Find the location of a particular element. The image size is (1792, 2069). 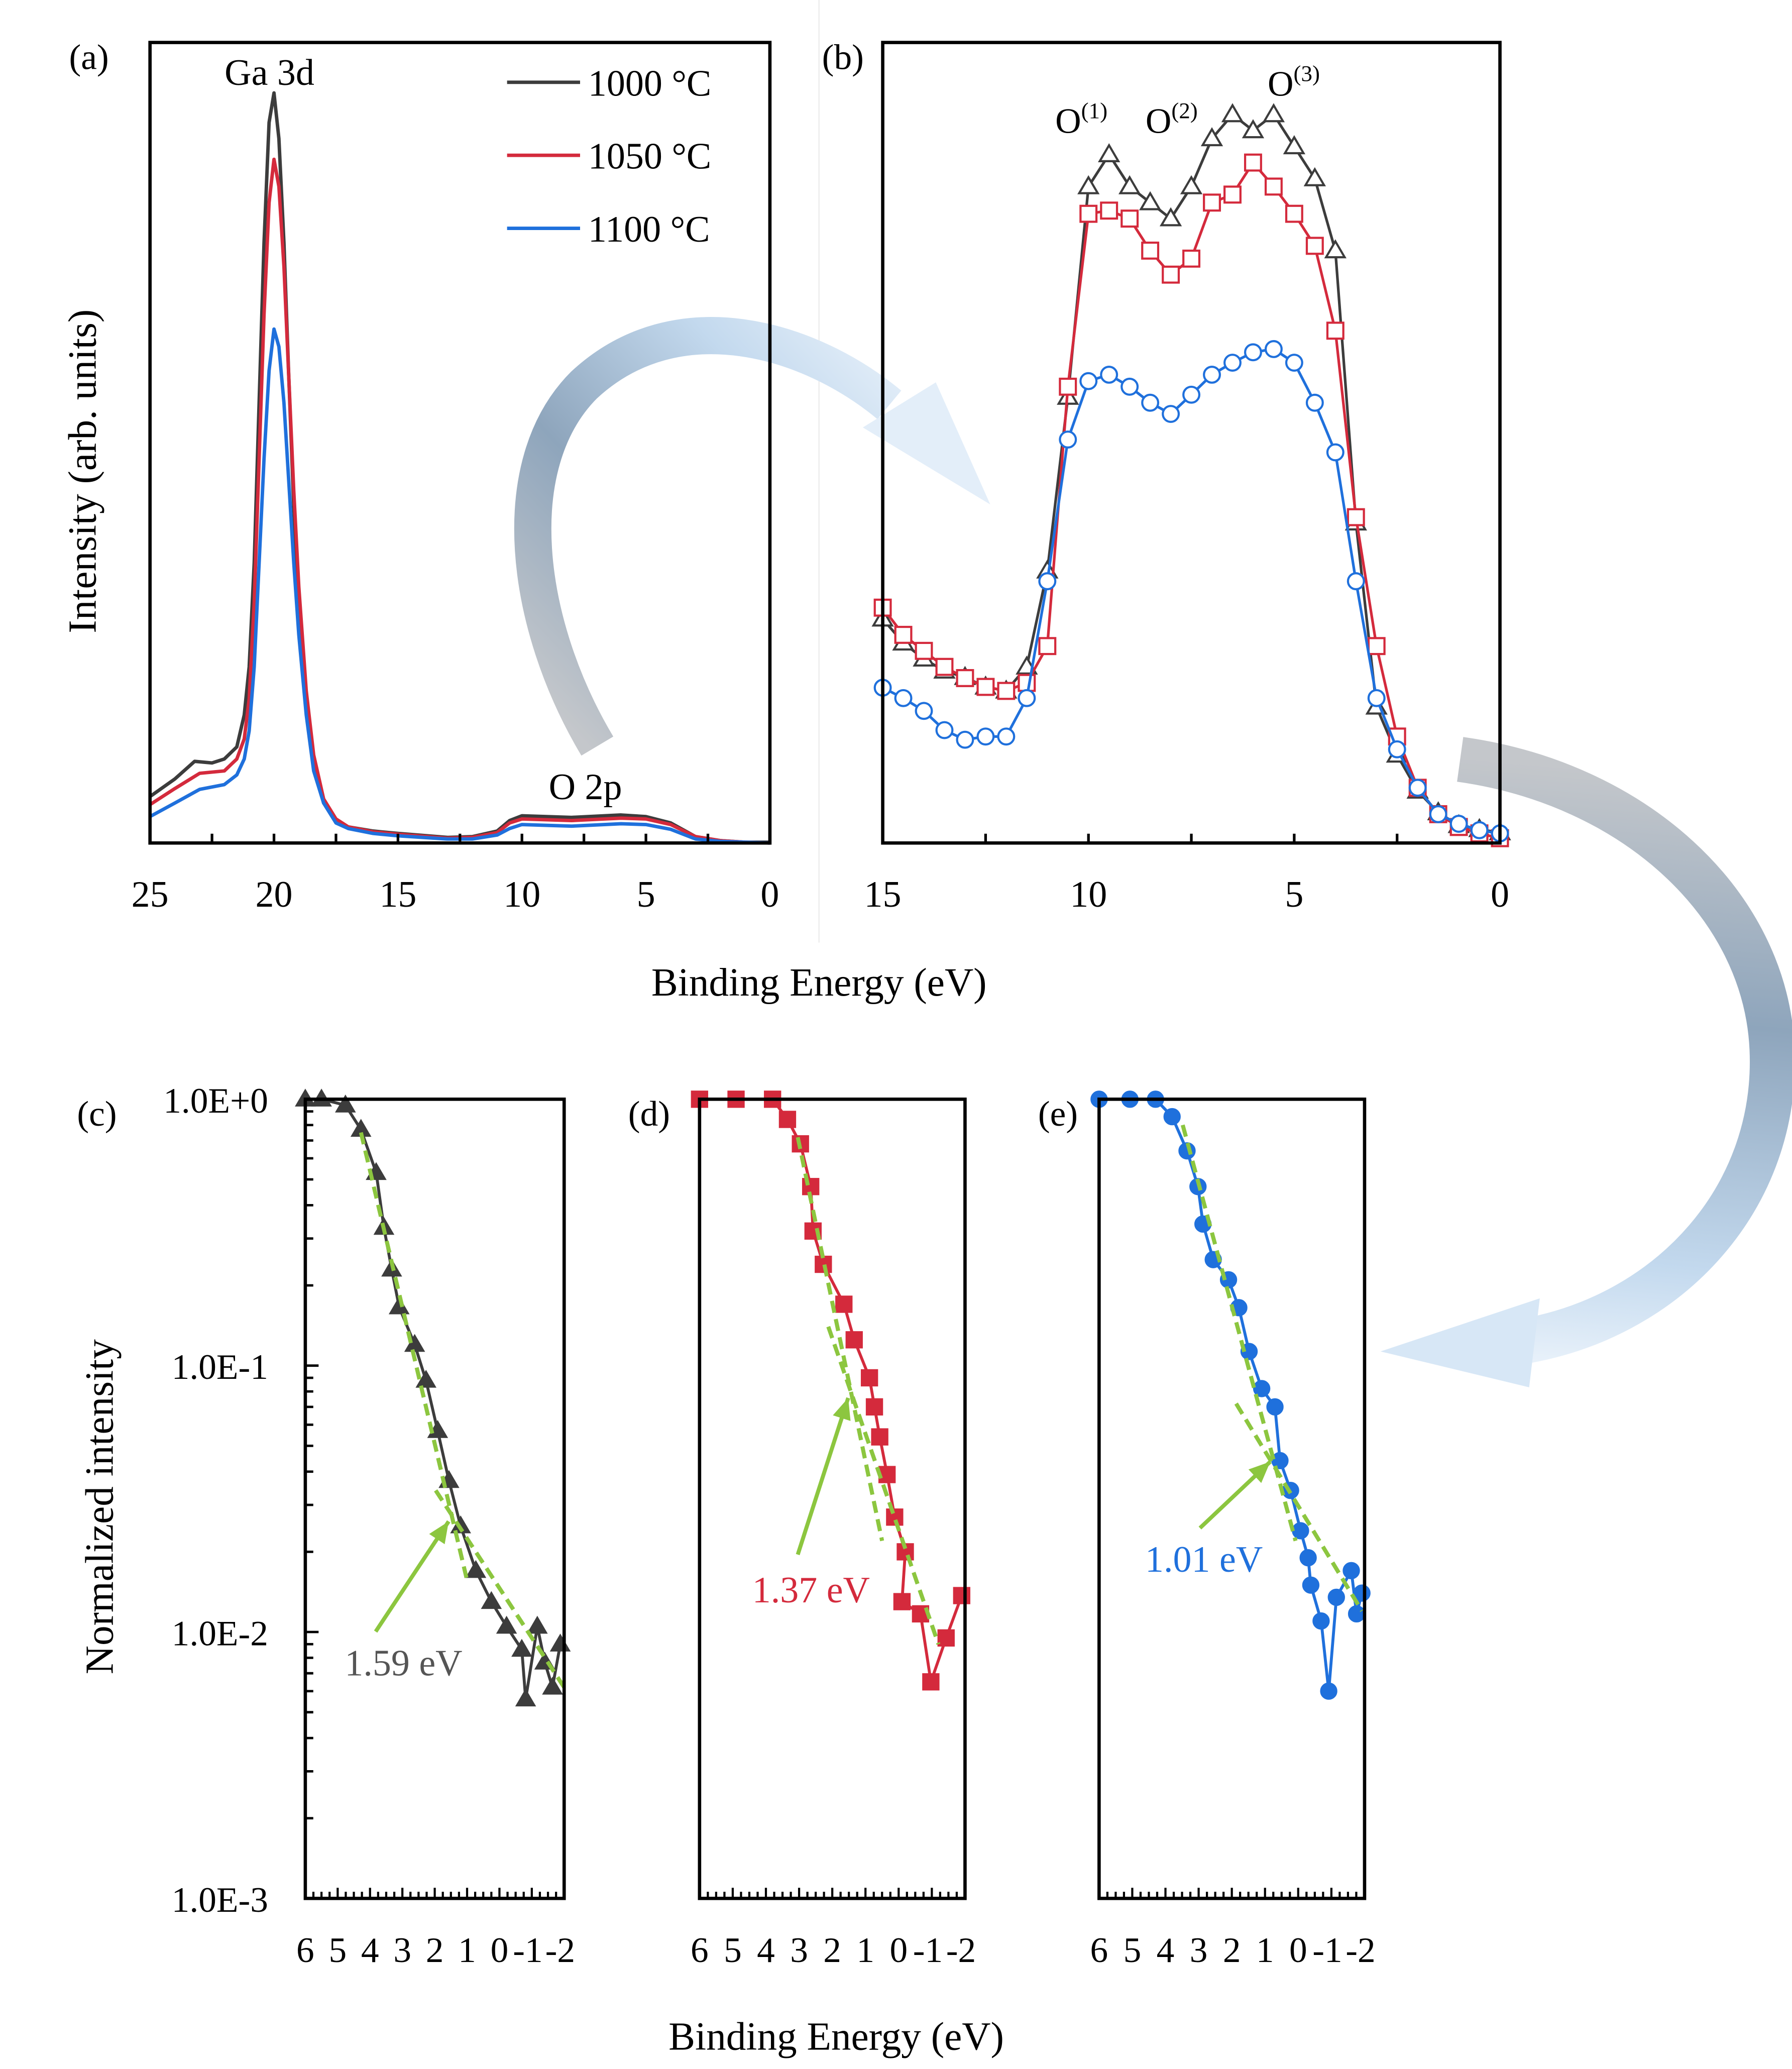

panel-label: (c) is located at coordinates (97, 1114).